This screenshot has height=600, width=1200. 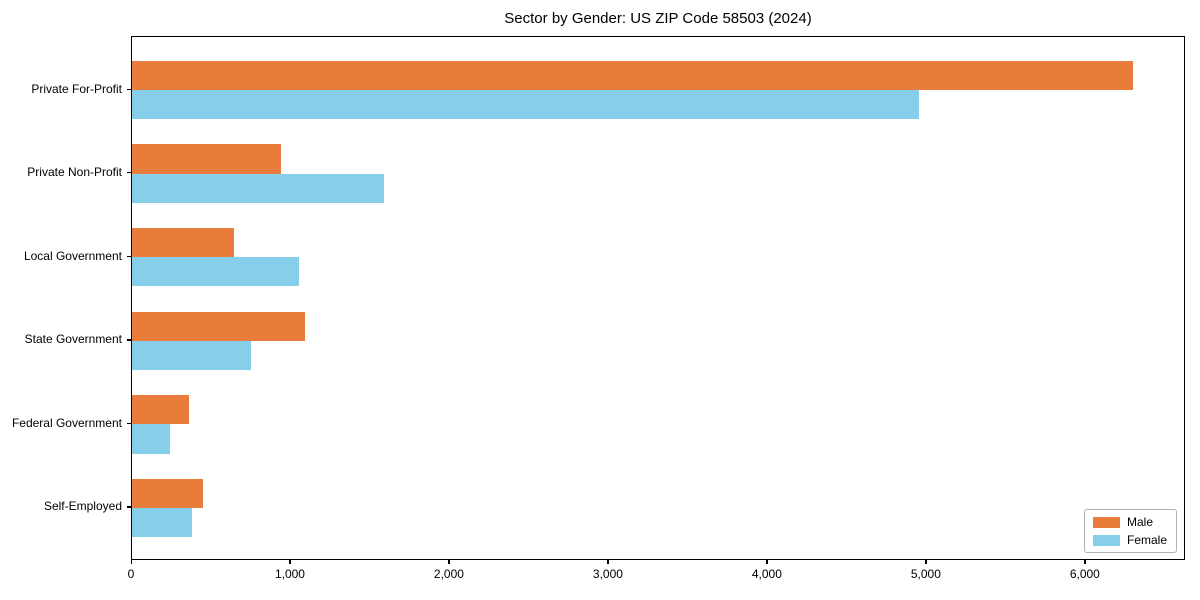 What do you see at coordinates (183, 242) in the screenshot?
I see `bar-male-local-government` at bounding box center [183, 242].